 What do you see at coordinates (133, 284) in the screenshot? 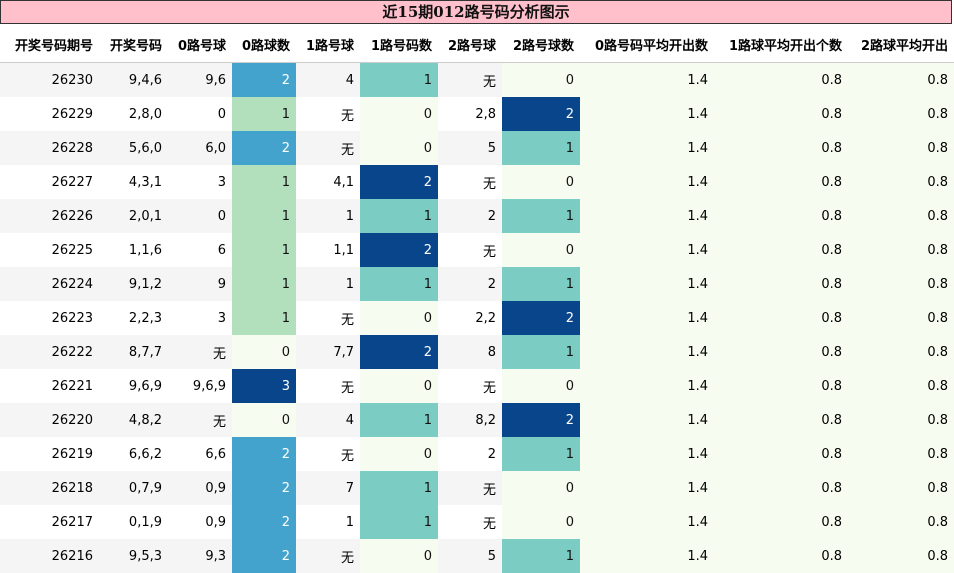
I see `table-cell: 9,1,2` at bounding box center [133, 284].